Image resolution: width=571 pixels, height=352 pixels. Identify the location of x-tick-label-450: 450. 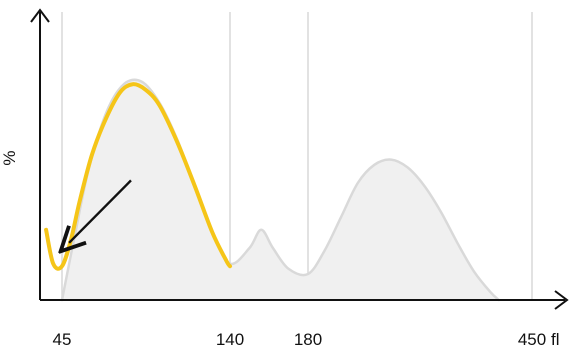
(532, 339).